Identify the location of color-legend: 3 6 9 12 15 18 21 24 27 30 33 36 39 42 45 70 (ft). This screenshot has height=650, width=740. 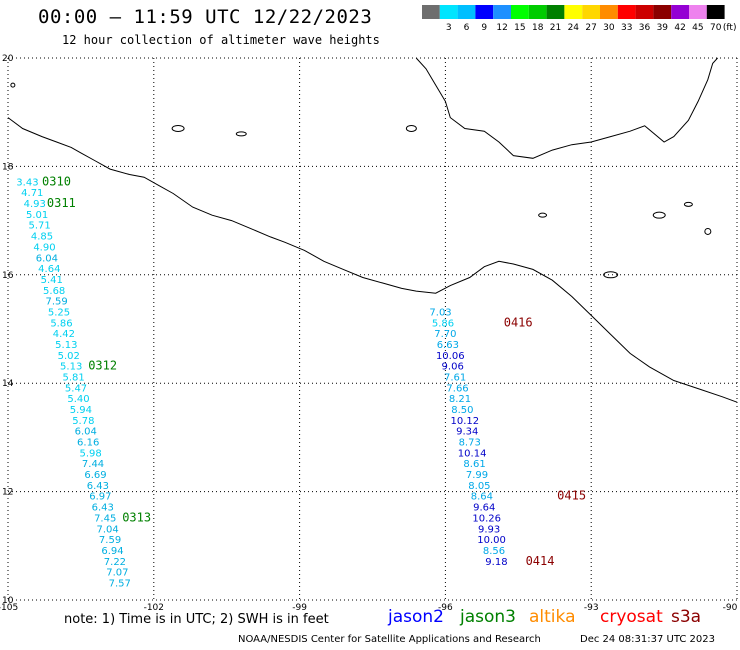
(579, 19).